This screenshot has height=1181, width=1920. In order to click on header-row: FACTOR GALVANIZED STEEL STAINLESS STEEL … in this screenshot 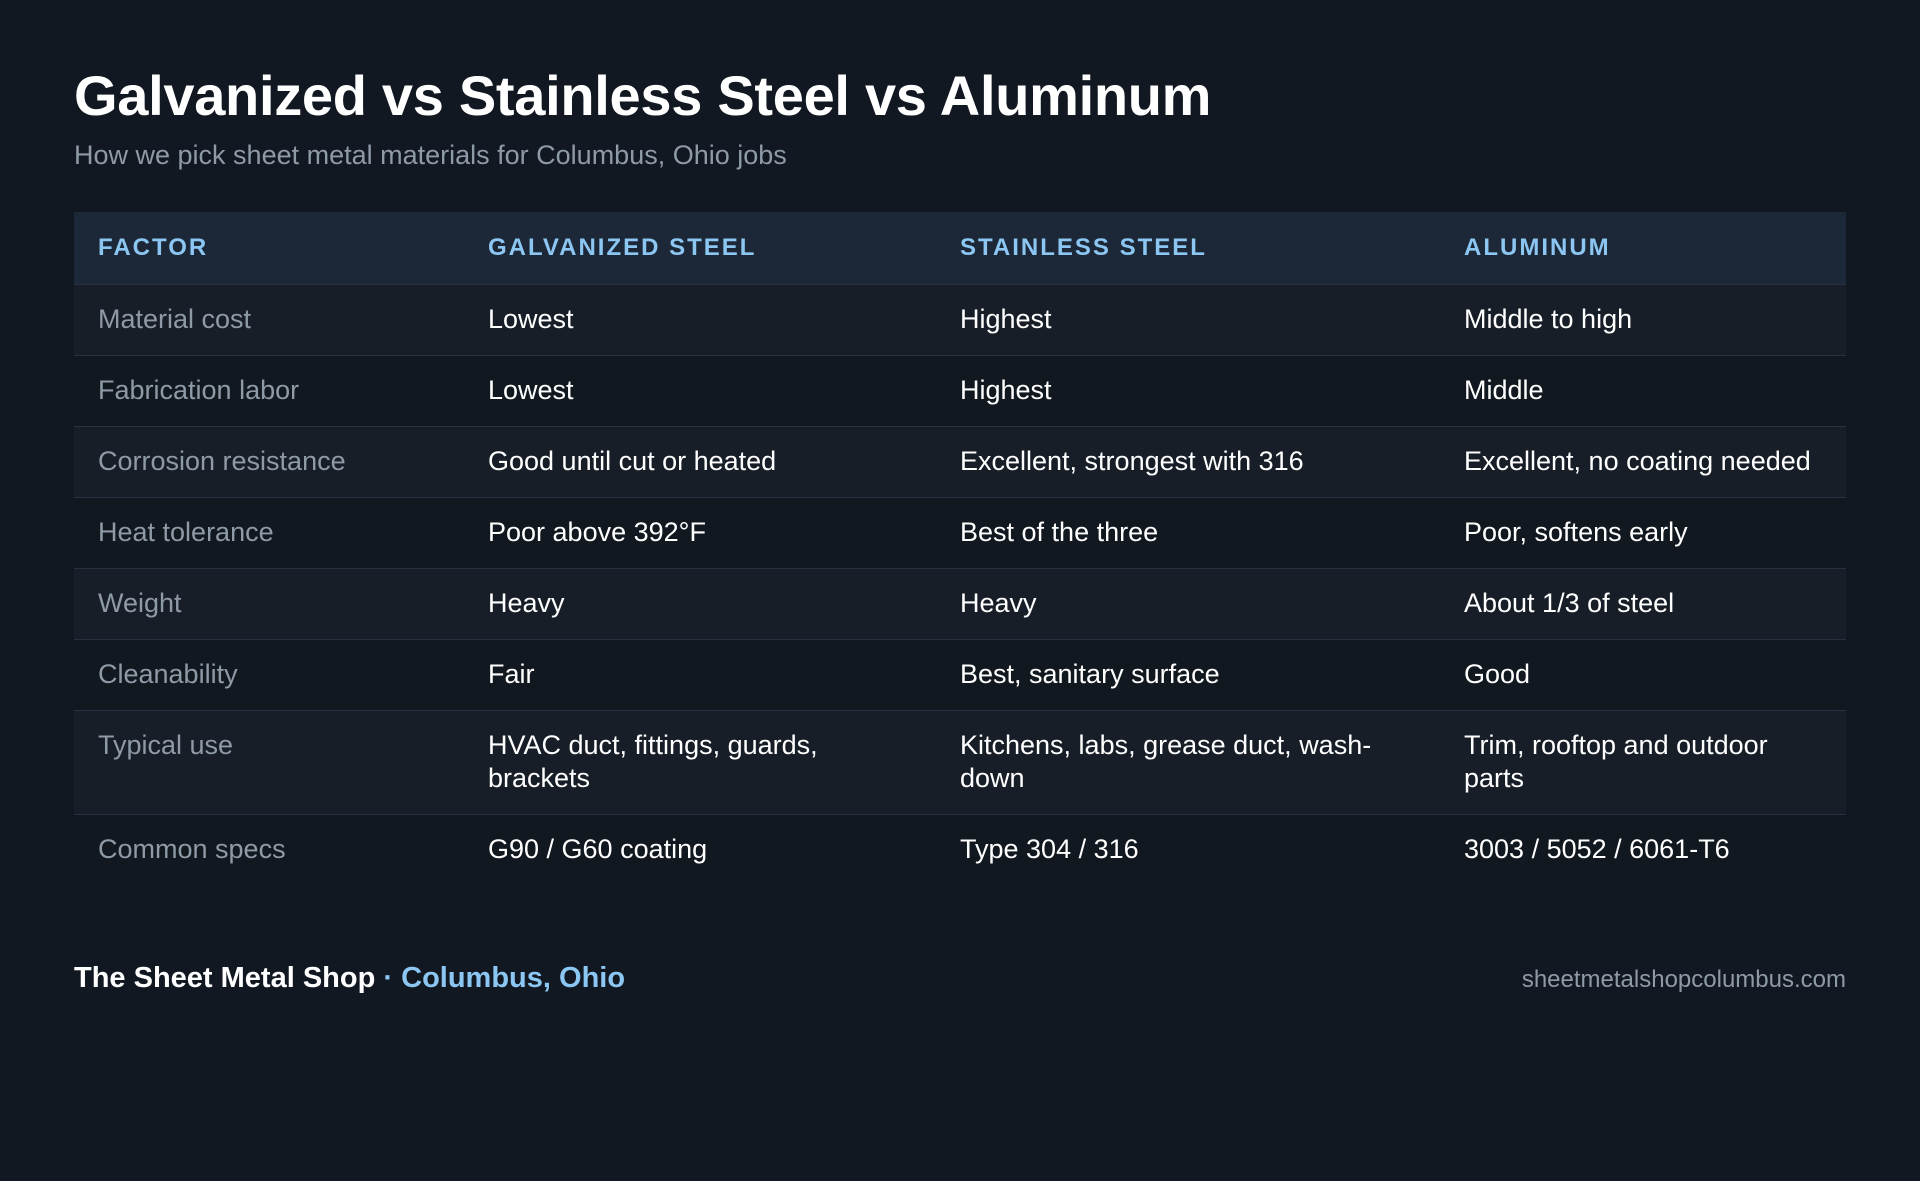, I will do `click(960, 248)`.